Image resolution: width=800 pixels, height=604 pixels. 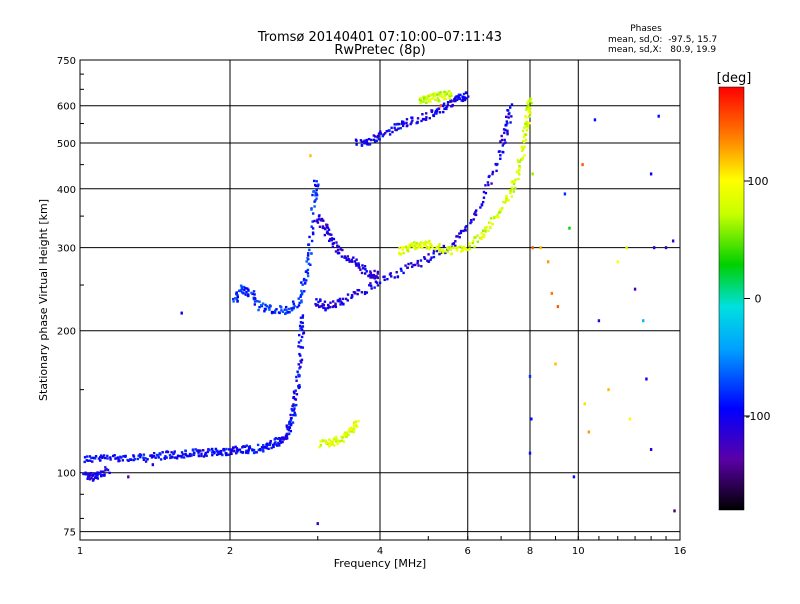 What do you see at coordinates (379, 37) in the screenshot?
I see `chart-title: Tromsø 20140401 07:10:00–07:11:43` at bounding box center [379, 37].